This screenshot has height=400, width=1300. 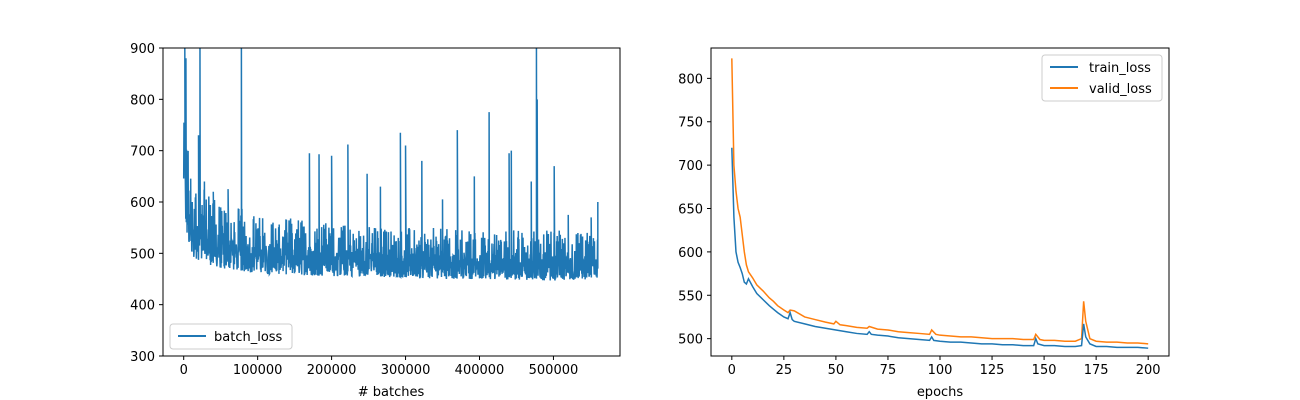 I want to click on y-tick-label: 300, so click(x=142, y=357).